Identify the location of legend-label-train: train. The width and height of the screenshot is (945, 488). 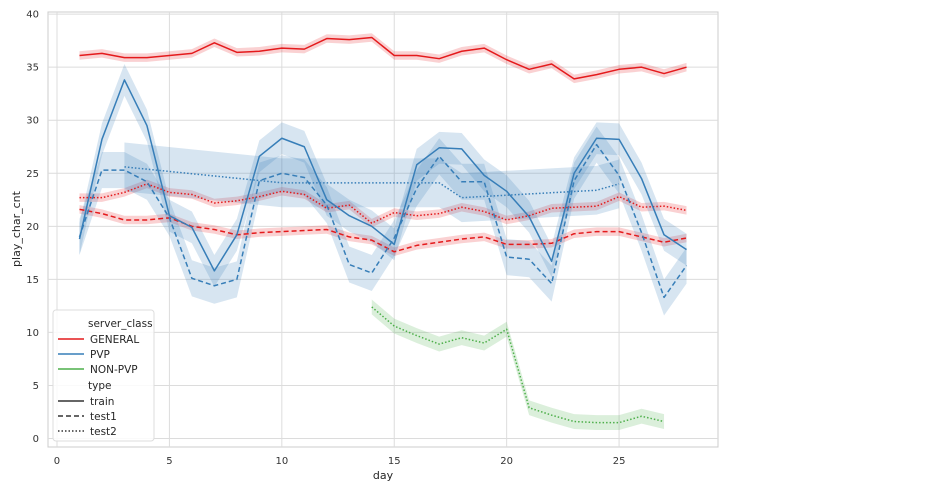
(102, 402).